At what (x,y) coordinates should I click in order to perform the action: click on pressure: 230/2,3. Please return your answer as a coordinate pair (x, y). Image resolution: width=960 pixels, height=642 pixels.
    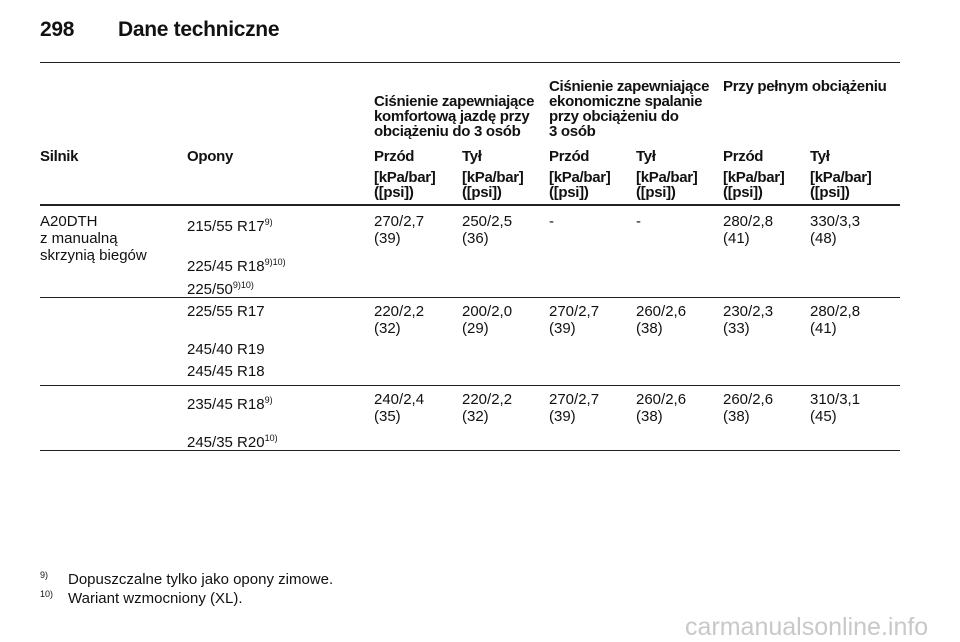
    Looking at the image, I should click on (748, 311).